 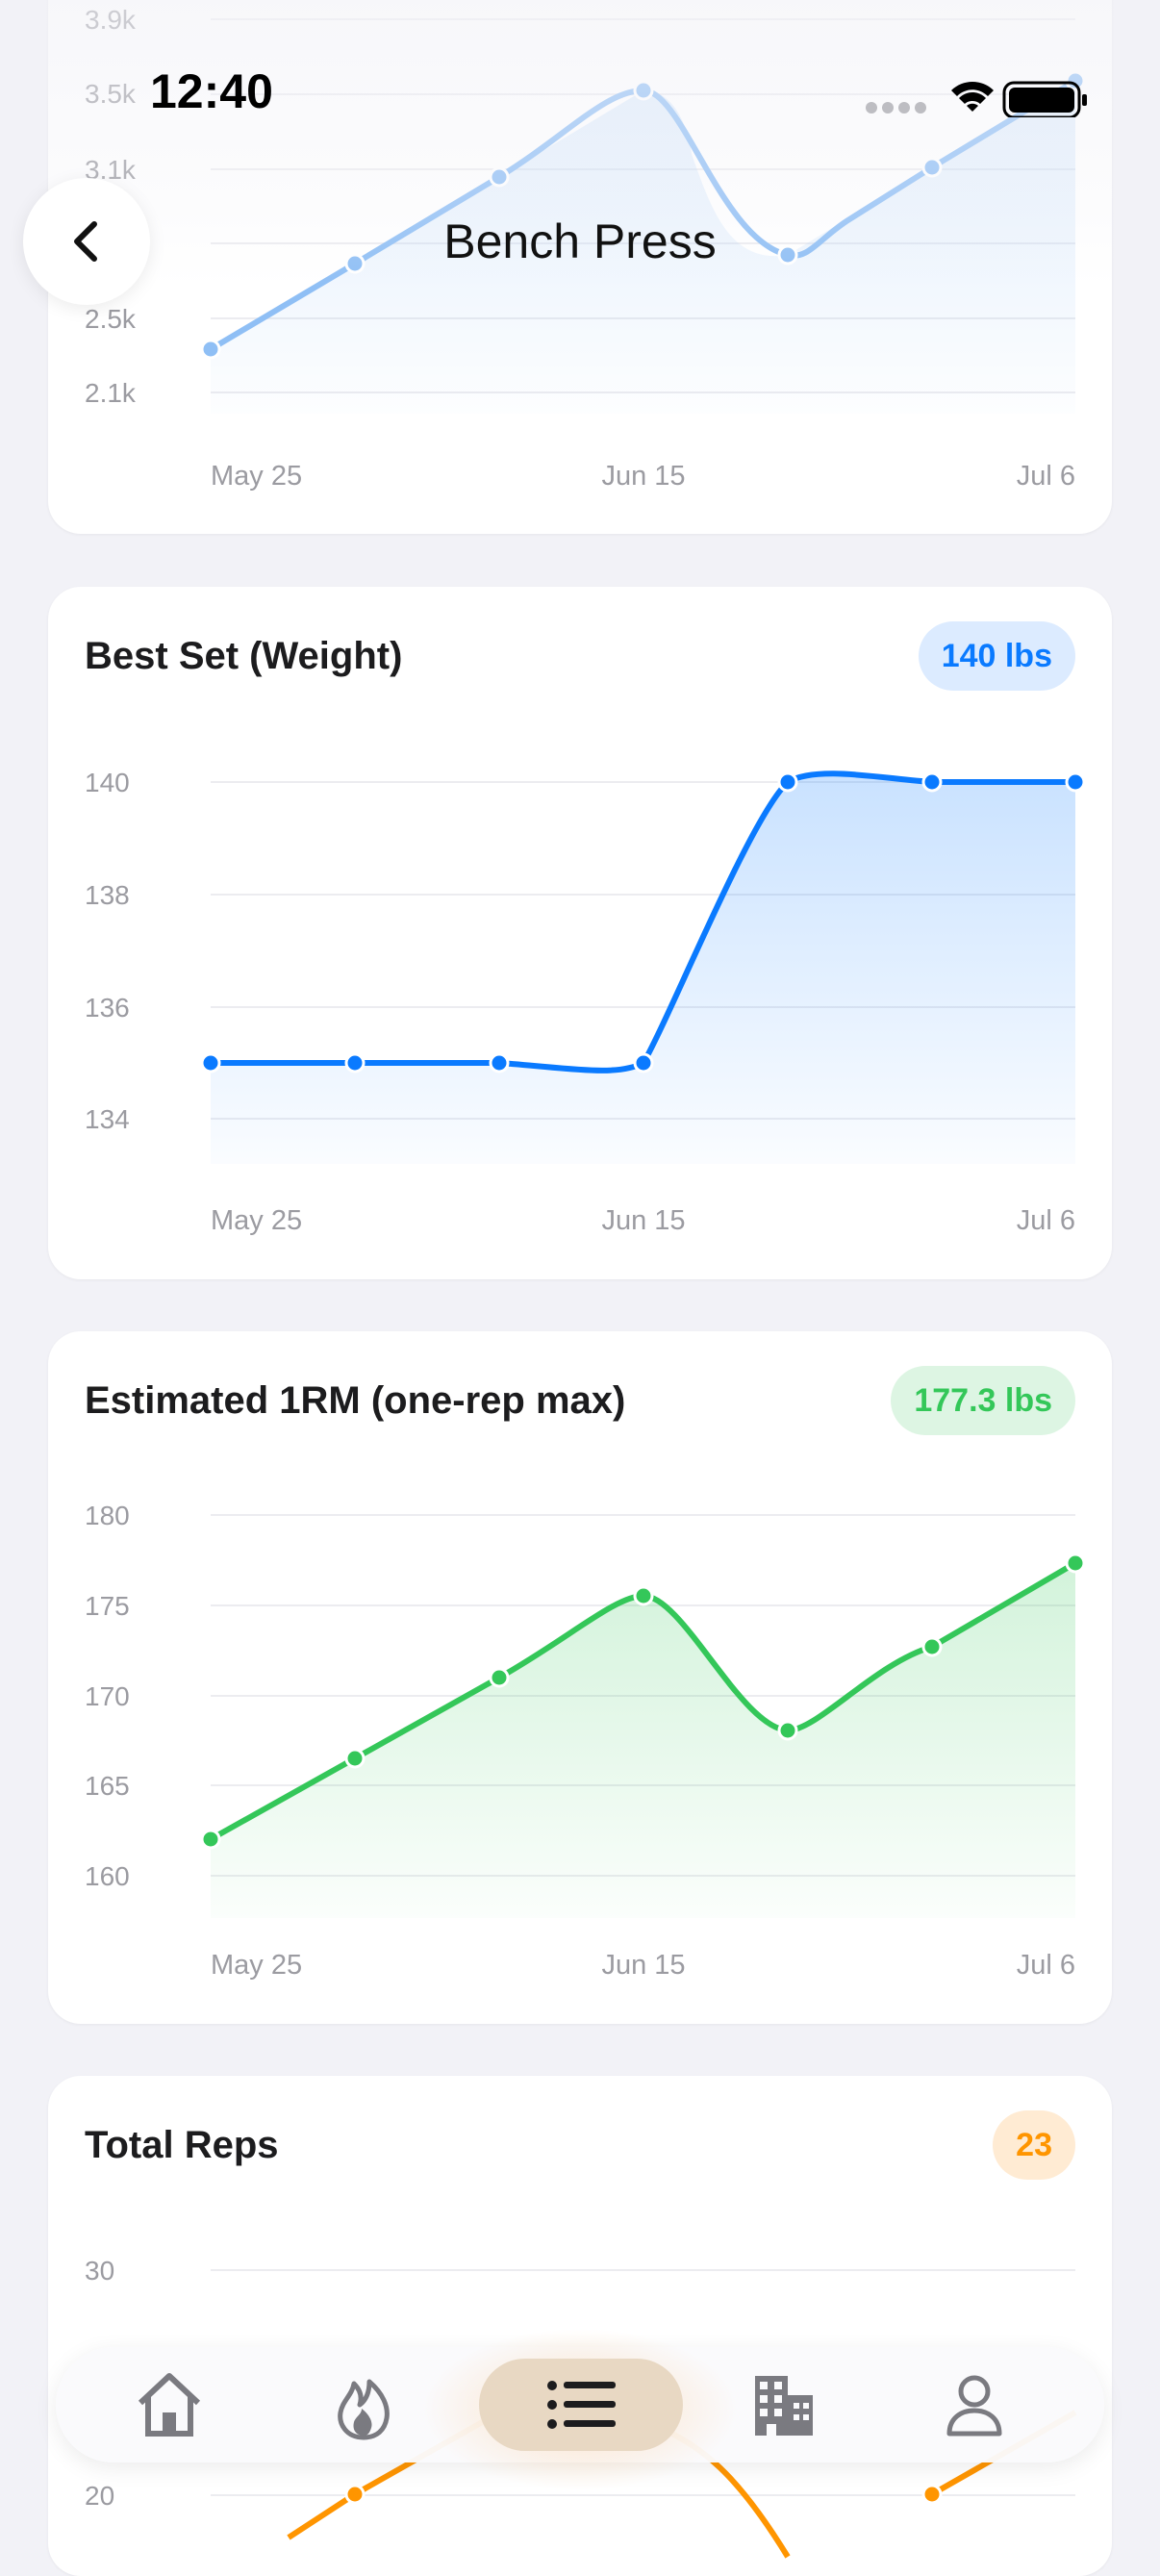 What do you see at coordinates (355, 1400) in the screenshot?
I see `card-title: Estimated 1RM (one-rep max)` at bounding box center [355, 1400].